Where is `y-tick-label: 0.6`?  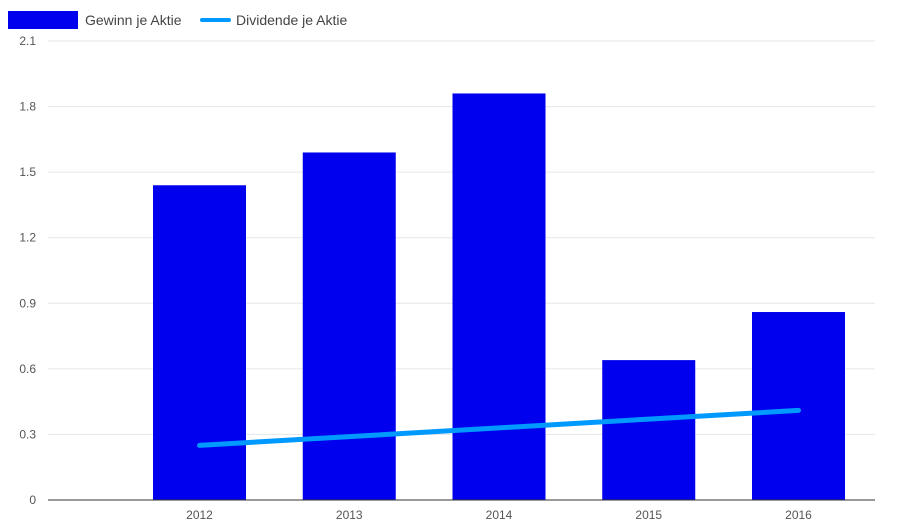
y-tick-label: 0.6 is located at coordinates (27, 369).